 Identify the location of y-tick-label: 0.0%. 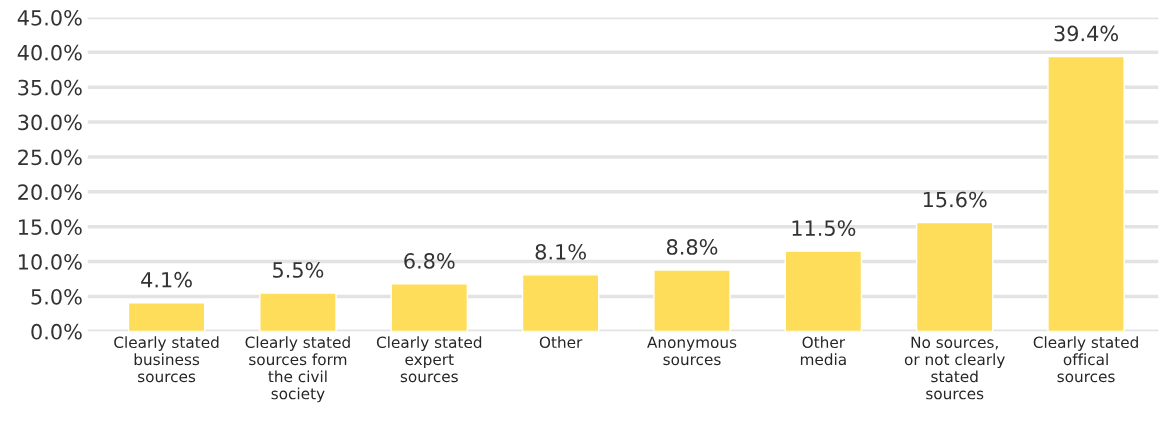
(56, 331).